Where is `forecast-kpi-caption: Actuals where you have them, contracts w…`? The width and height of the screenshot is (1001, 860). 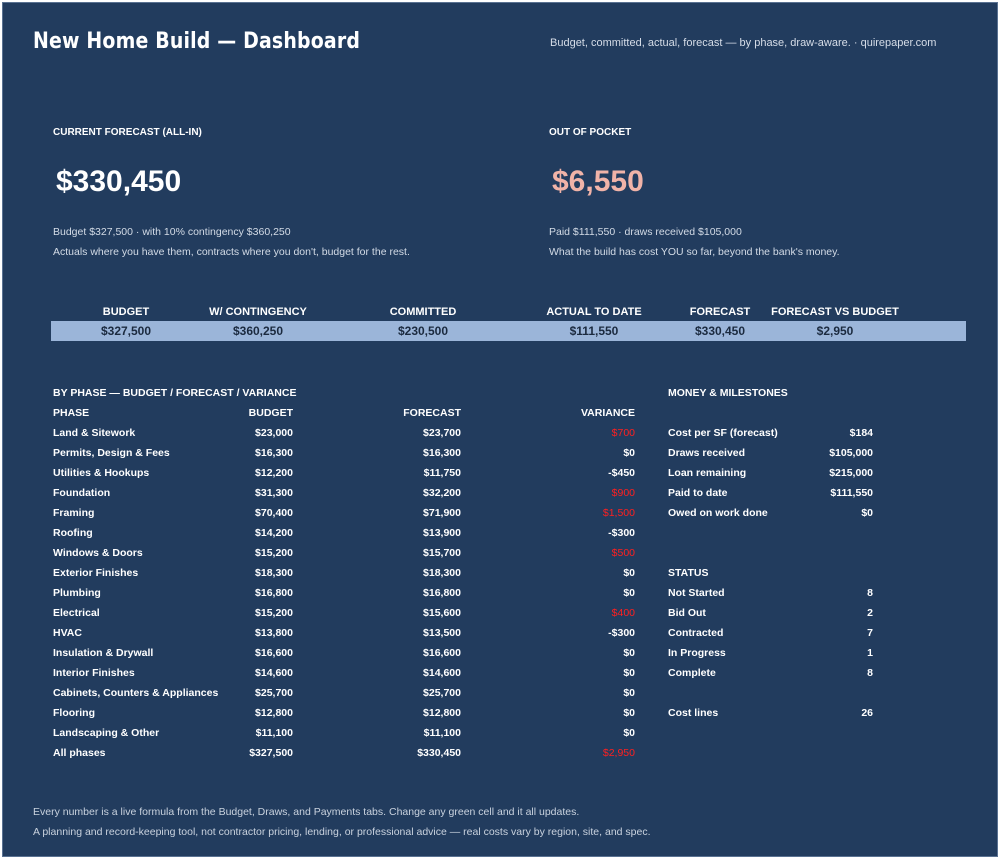
forecast-kpi-caption: Actuals where you have them, contracts w… is located at coordinates (231, 252).